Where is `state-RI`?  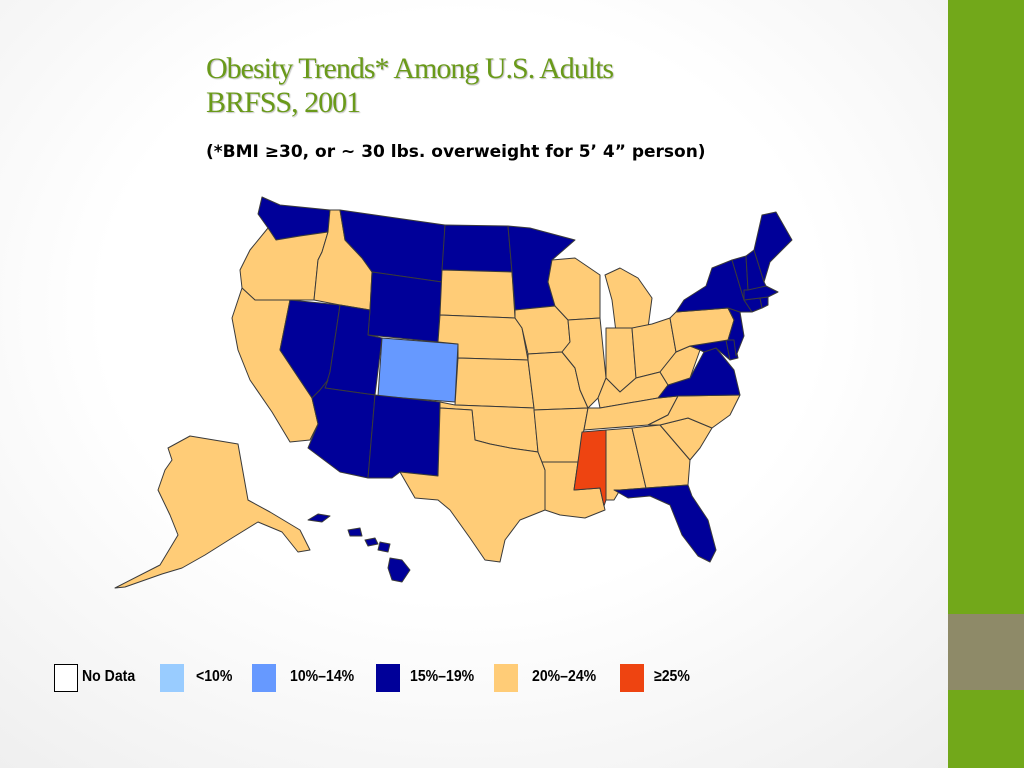
state-RI is located at coordinates (764, 302).